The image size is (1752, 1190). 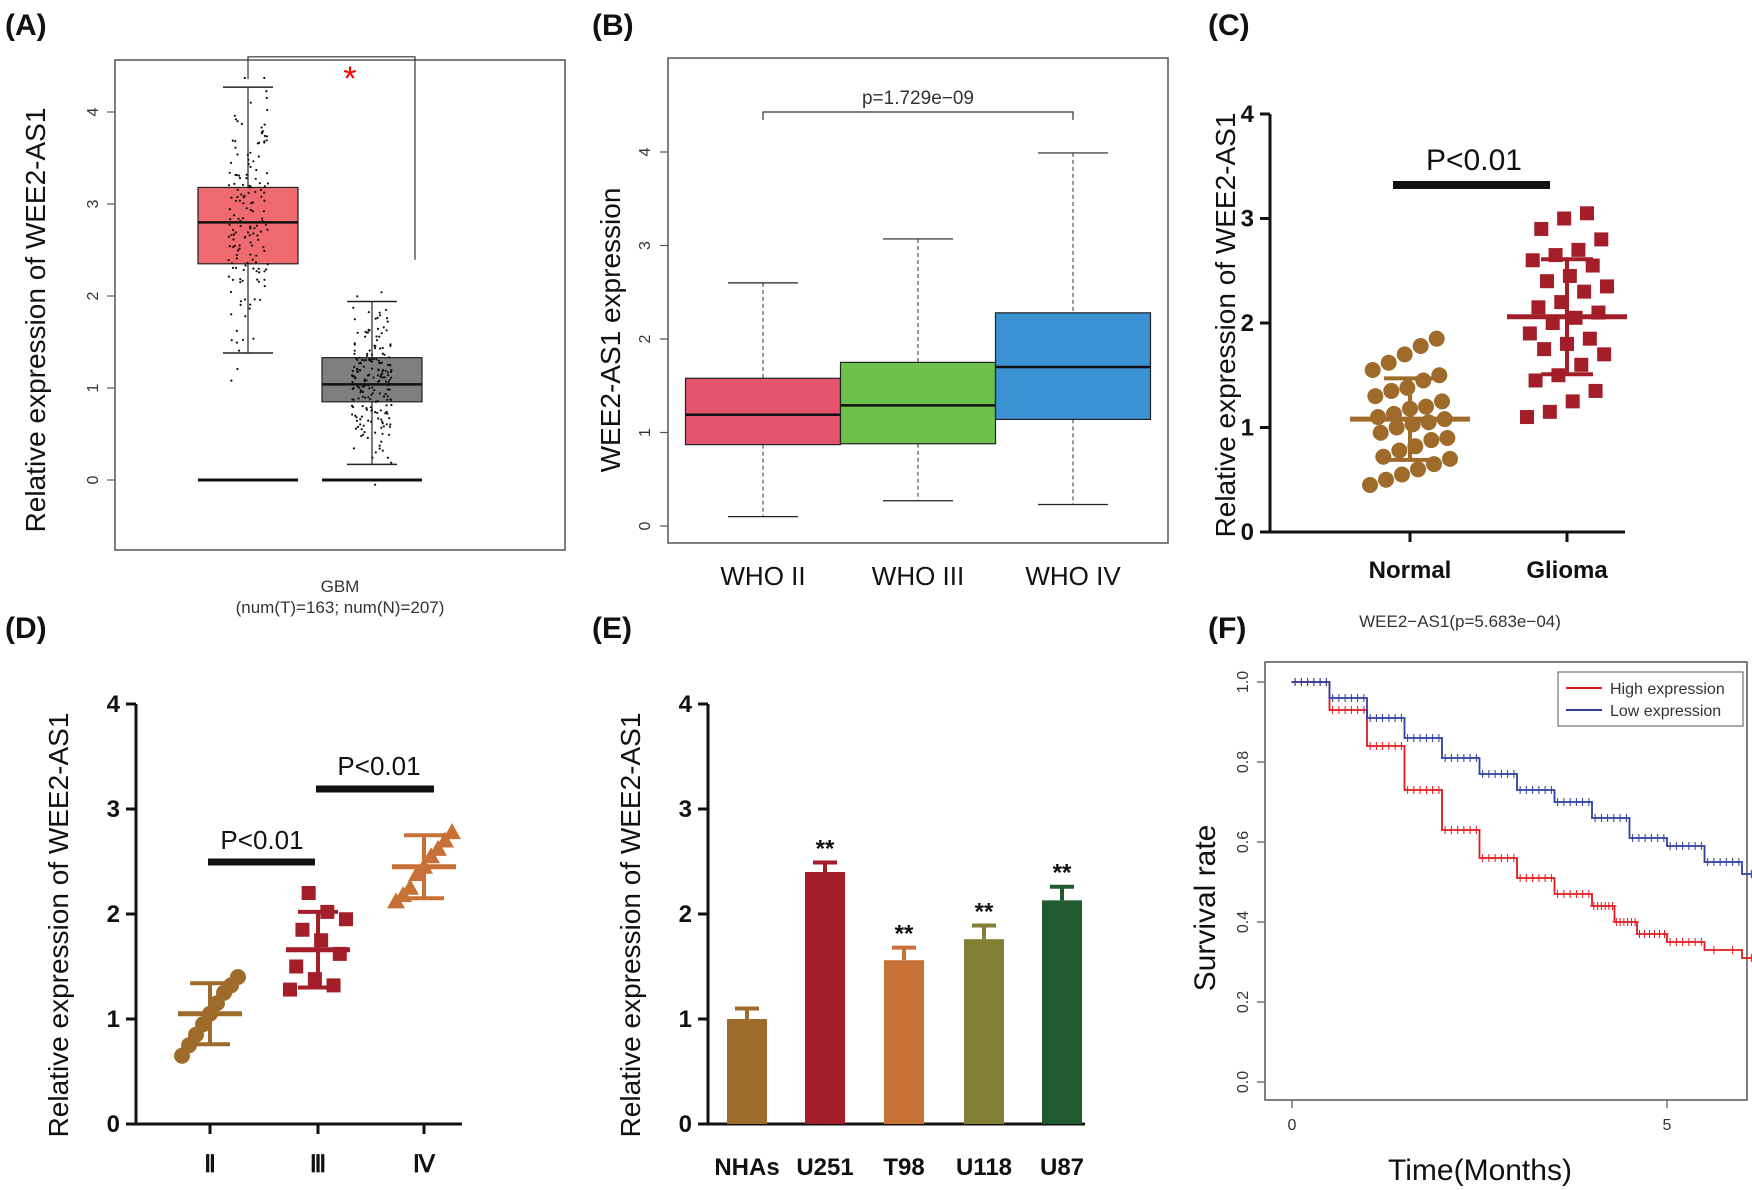 What do you see at coordinates (1243, 922) in the screenshot?
I see `f-ytick-label: 0.4` at bounding box center [1243, 922].